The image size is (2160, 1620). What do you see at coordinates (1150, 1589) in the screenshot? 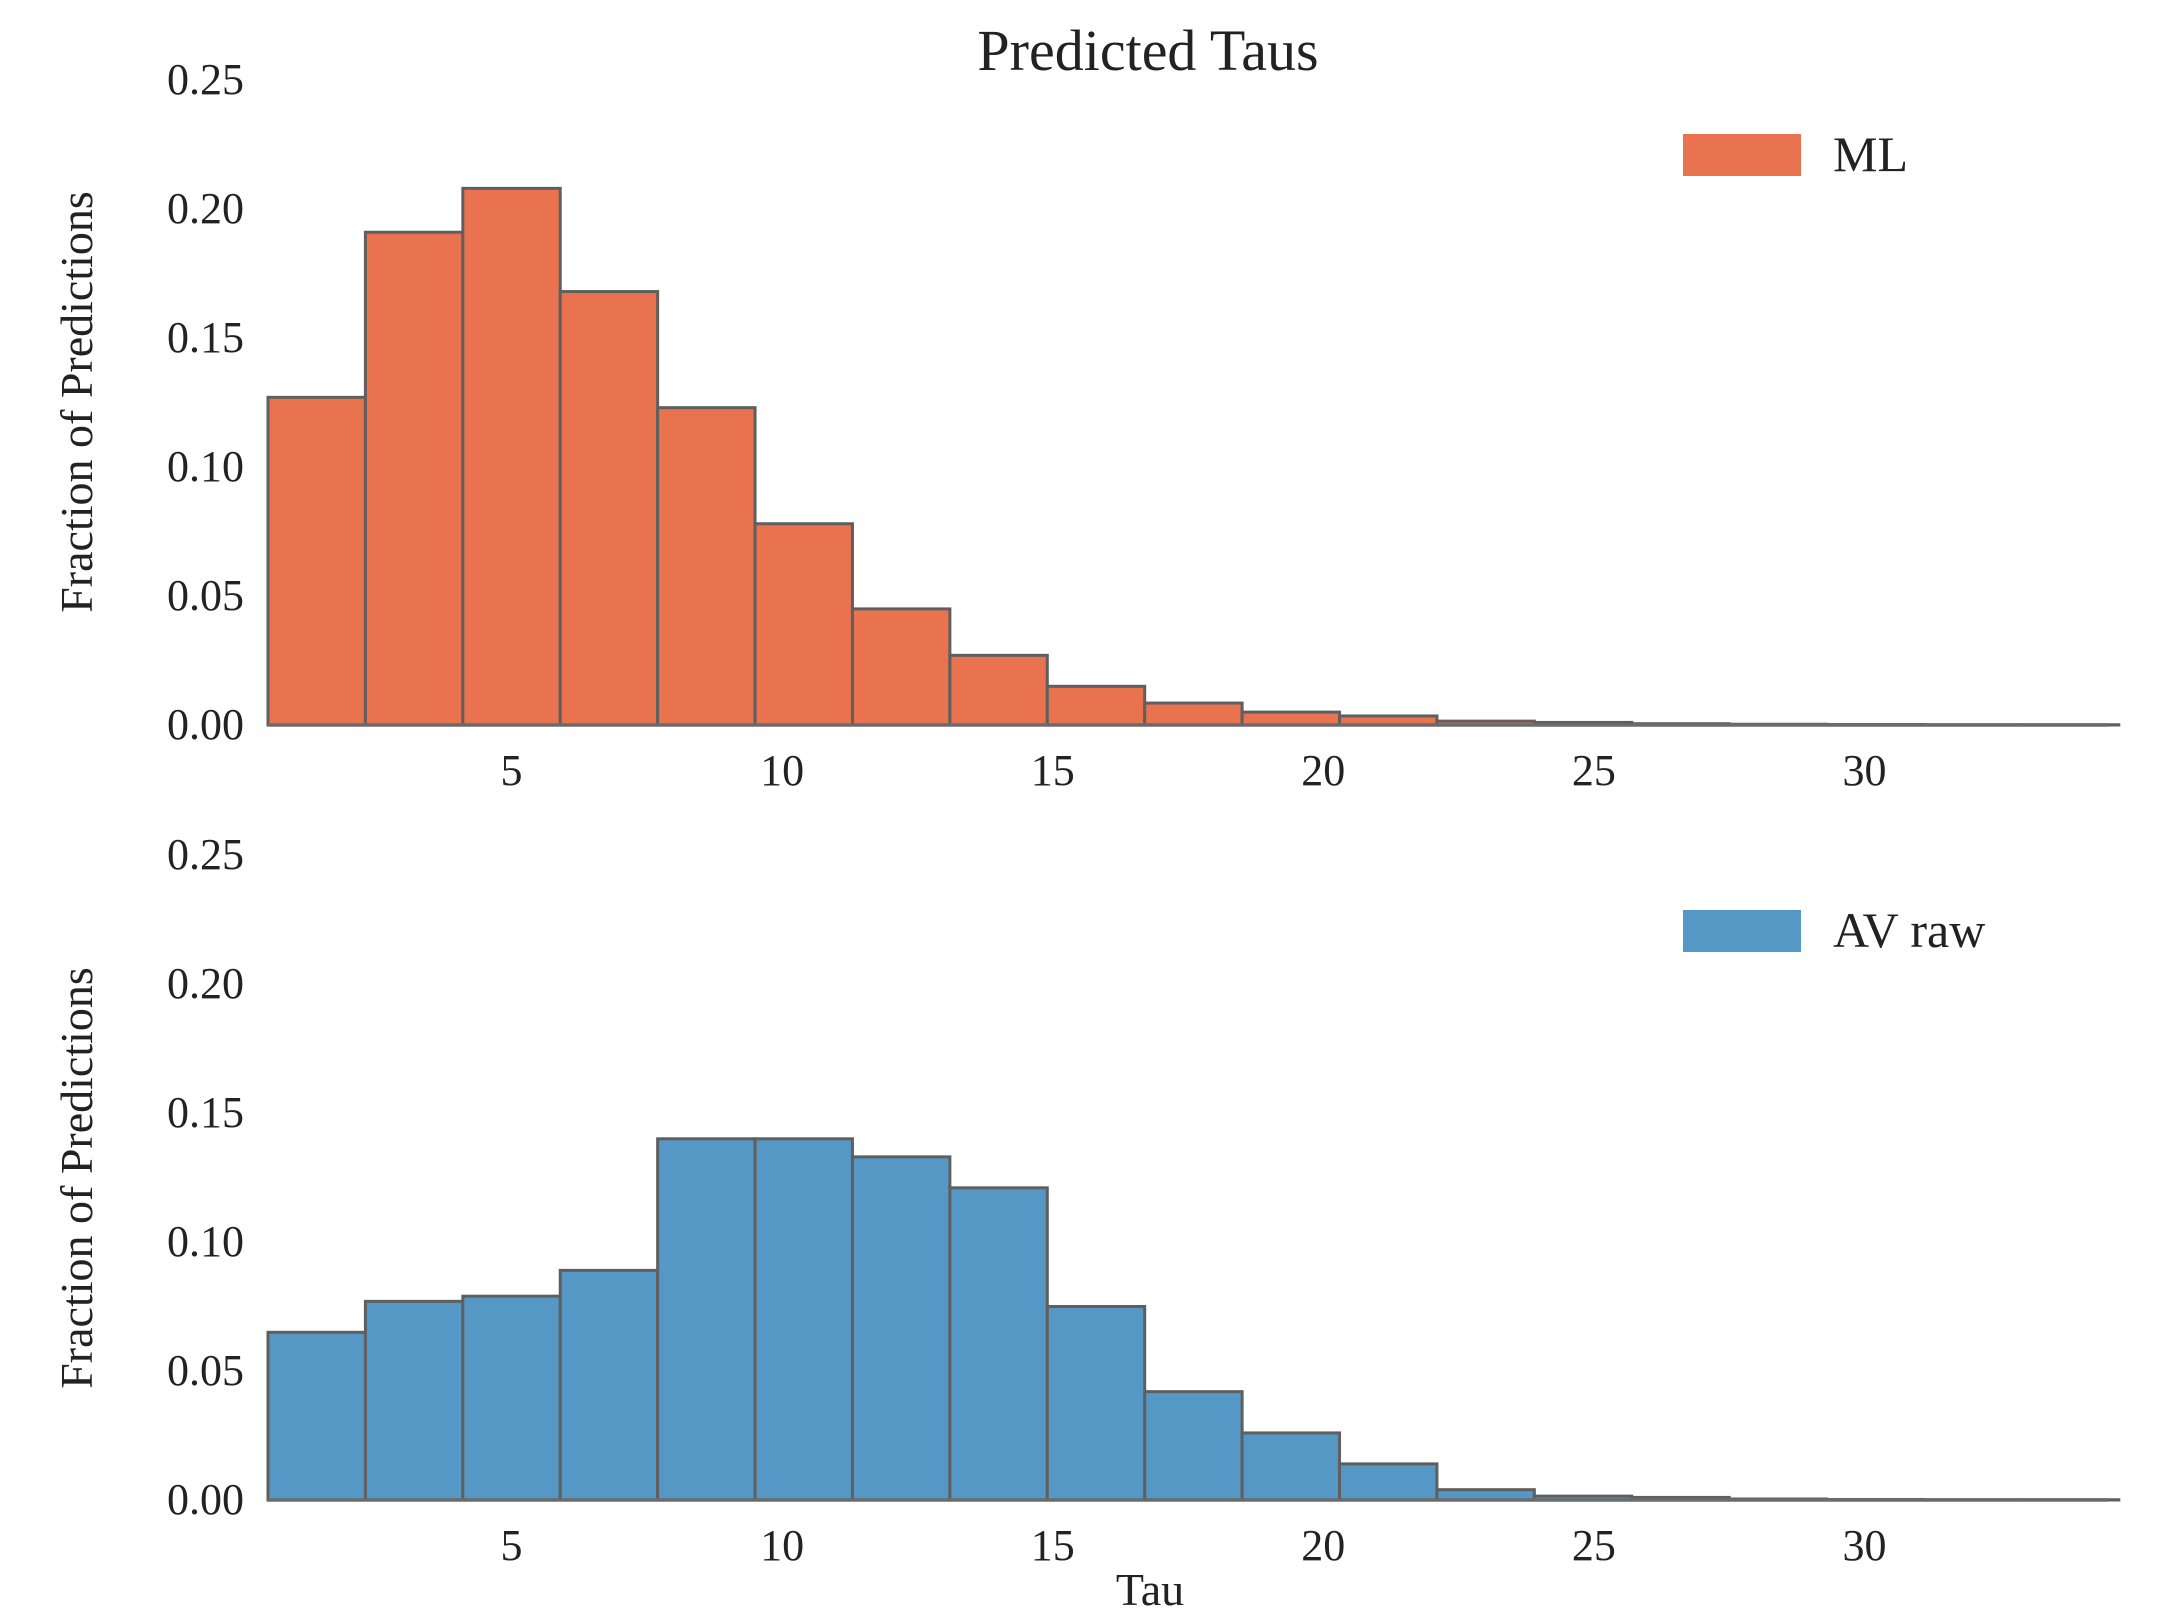
I see `x-axis-label: Tau` at bounding box center [1150, 1589].